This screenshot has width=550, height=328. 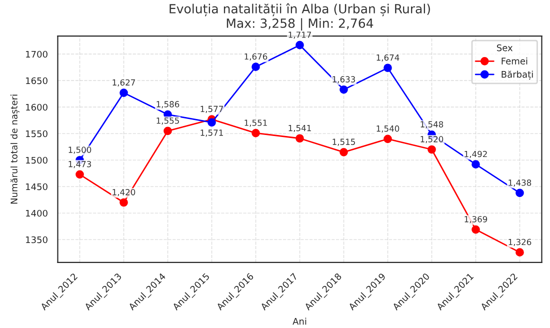 What do you see at coordinates (211, 109) in the screenshot?
I see `data-label: 1,577` at bounding box center [211, 109].